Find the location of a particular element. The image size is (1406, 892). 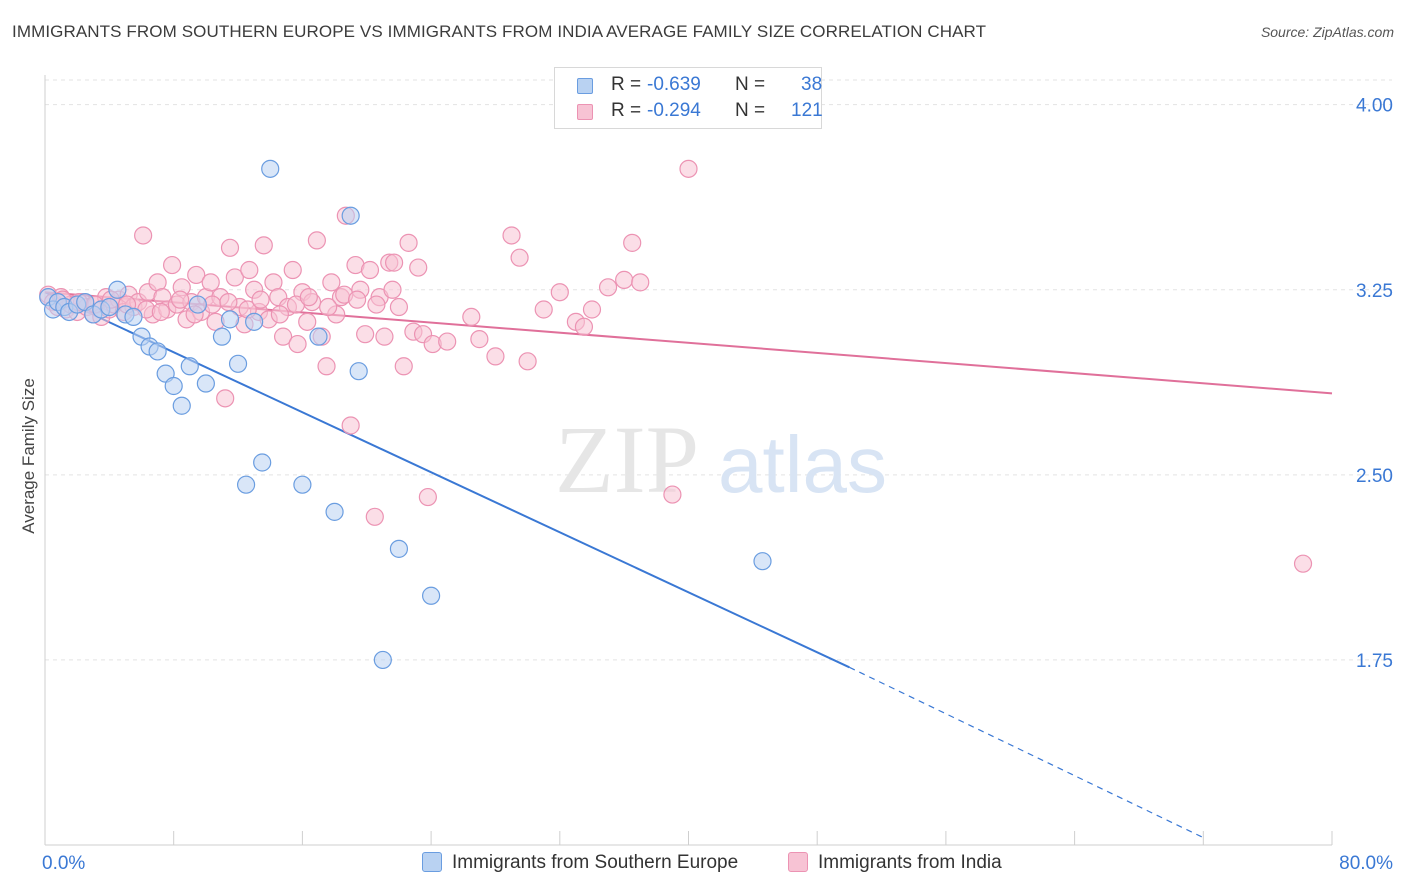

legend-n-value: 38 is located at coordinates (812, 84).